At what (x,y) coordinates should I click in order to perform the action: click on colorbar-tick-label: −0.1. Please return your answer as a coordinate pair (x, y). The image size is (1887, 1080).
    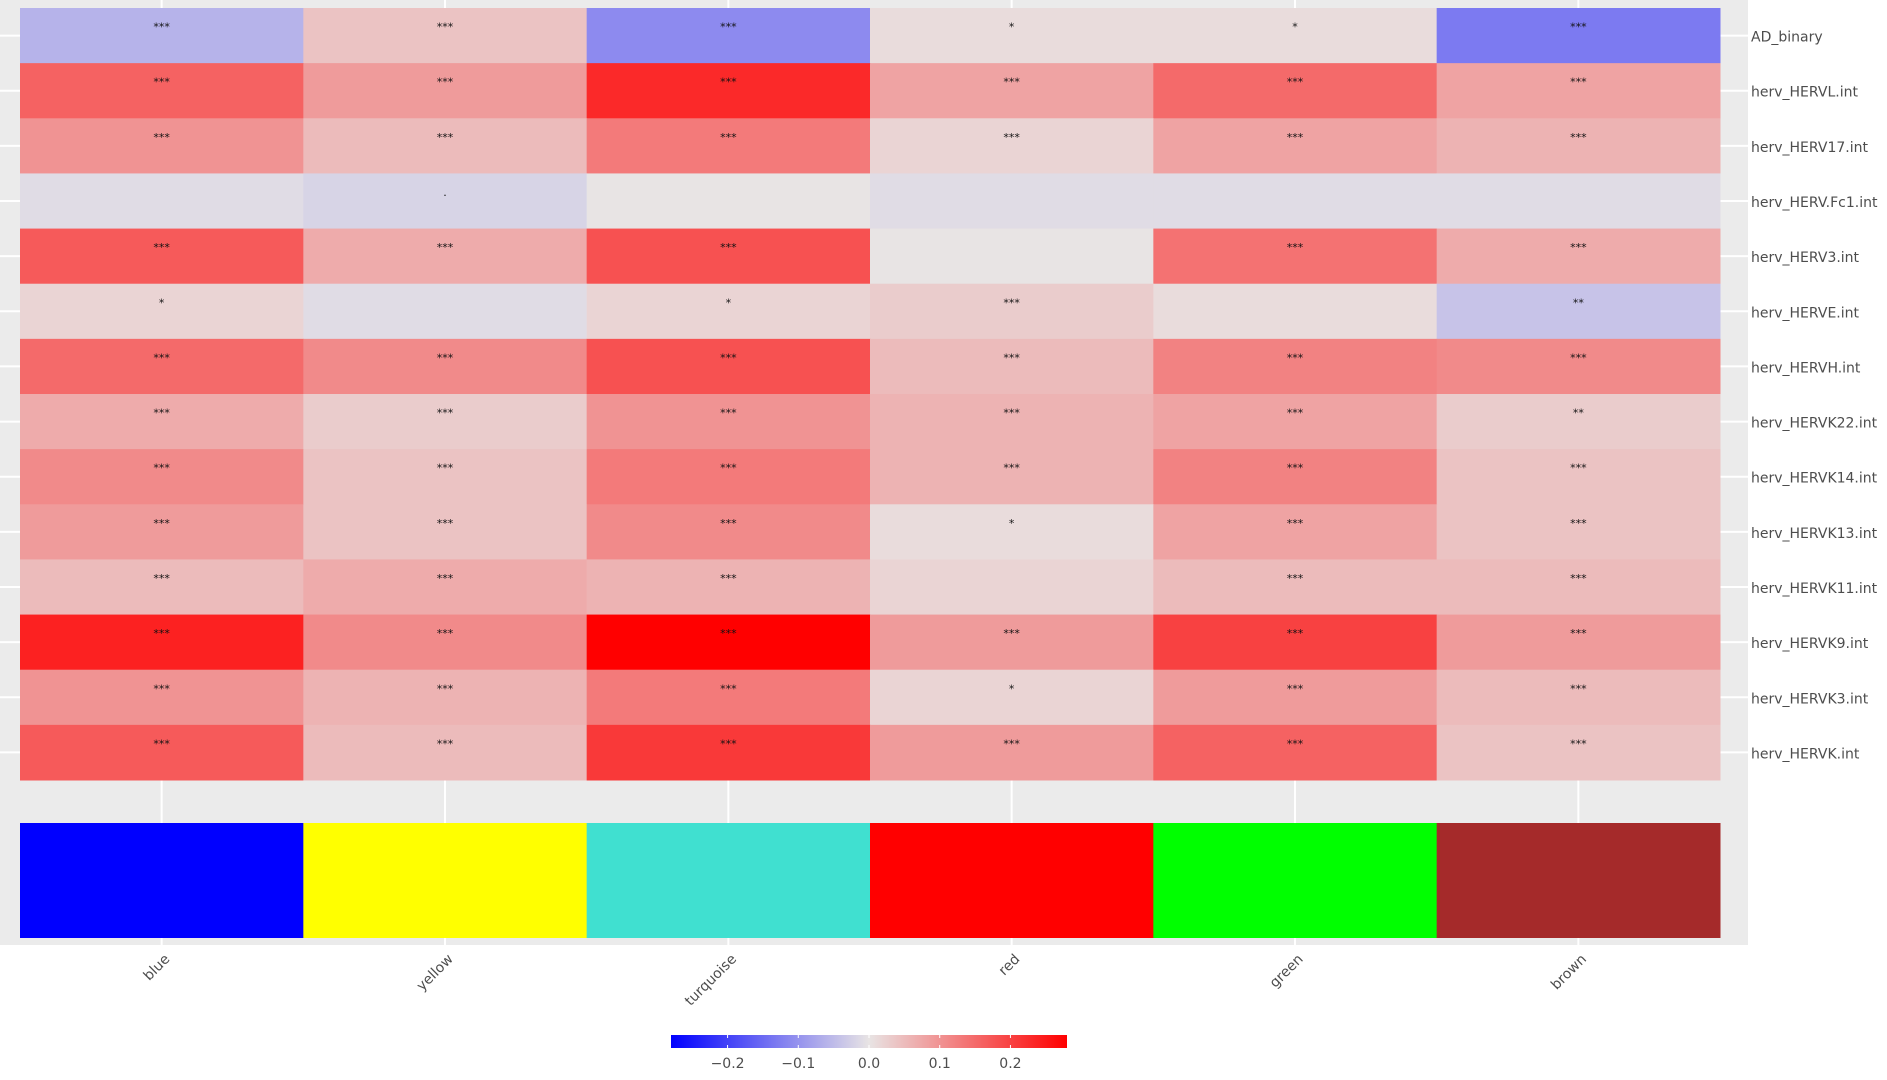
    Looking at the image, I should click on (798, 1064).